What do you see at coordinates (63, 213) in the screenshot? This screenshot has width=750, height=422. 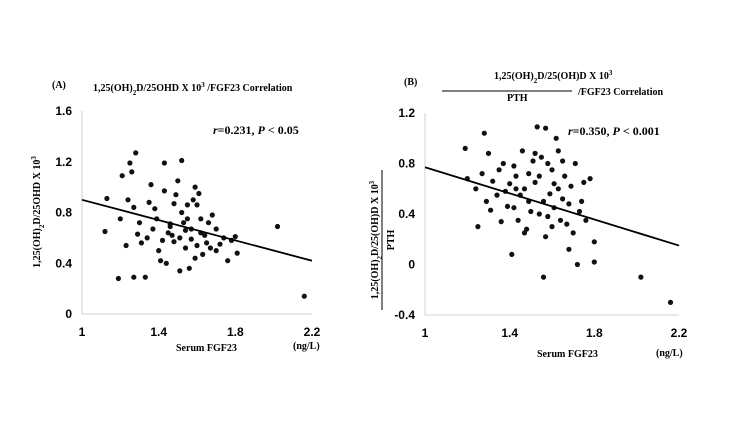 I see `y-tick-label: 0.8` at bounding box center [63, 213].